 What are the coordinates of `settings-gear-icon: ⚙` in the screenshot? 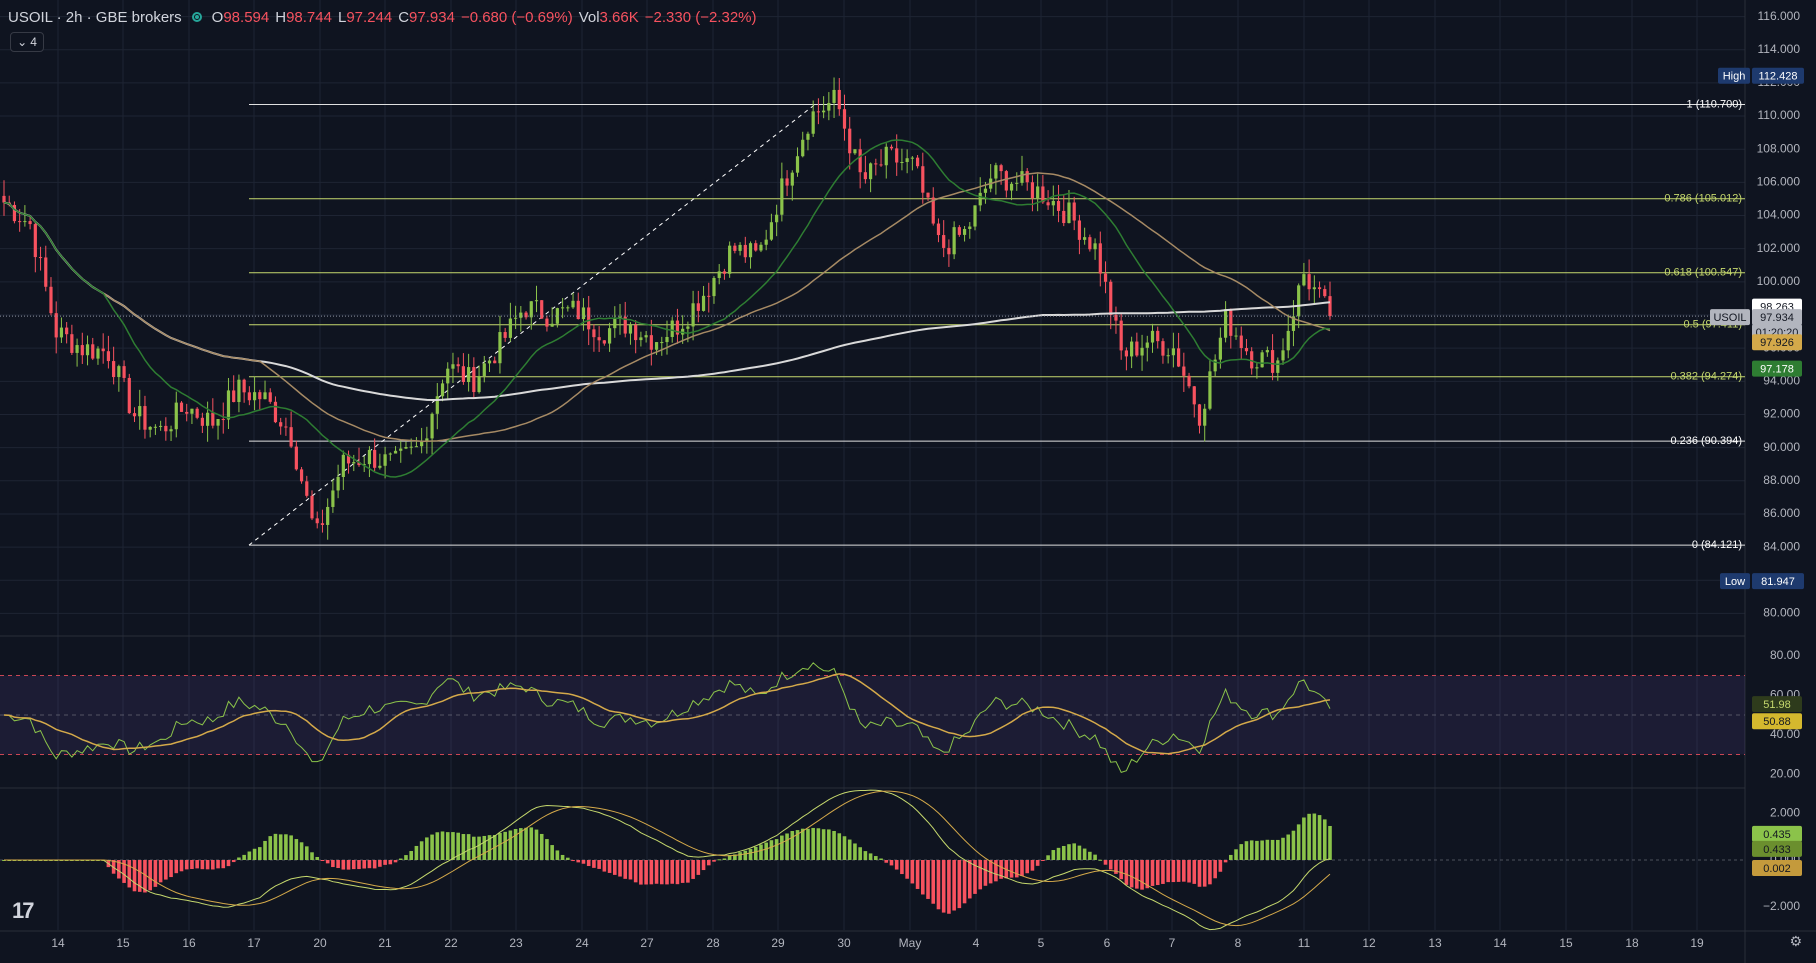 It's located at (1795, 942).